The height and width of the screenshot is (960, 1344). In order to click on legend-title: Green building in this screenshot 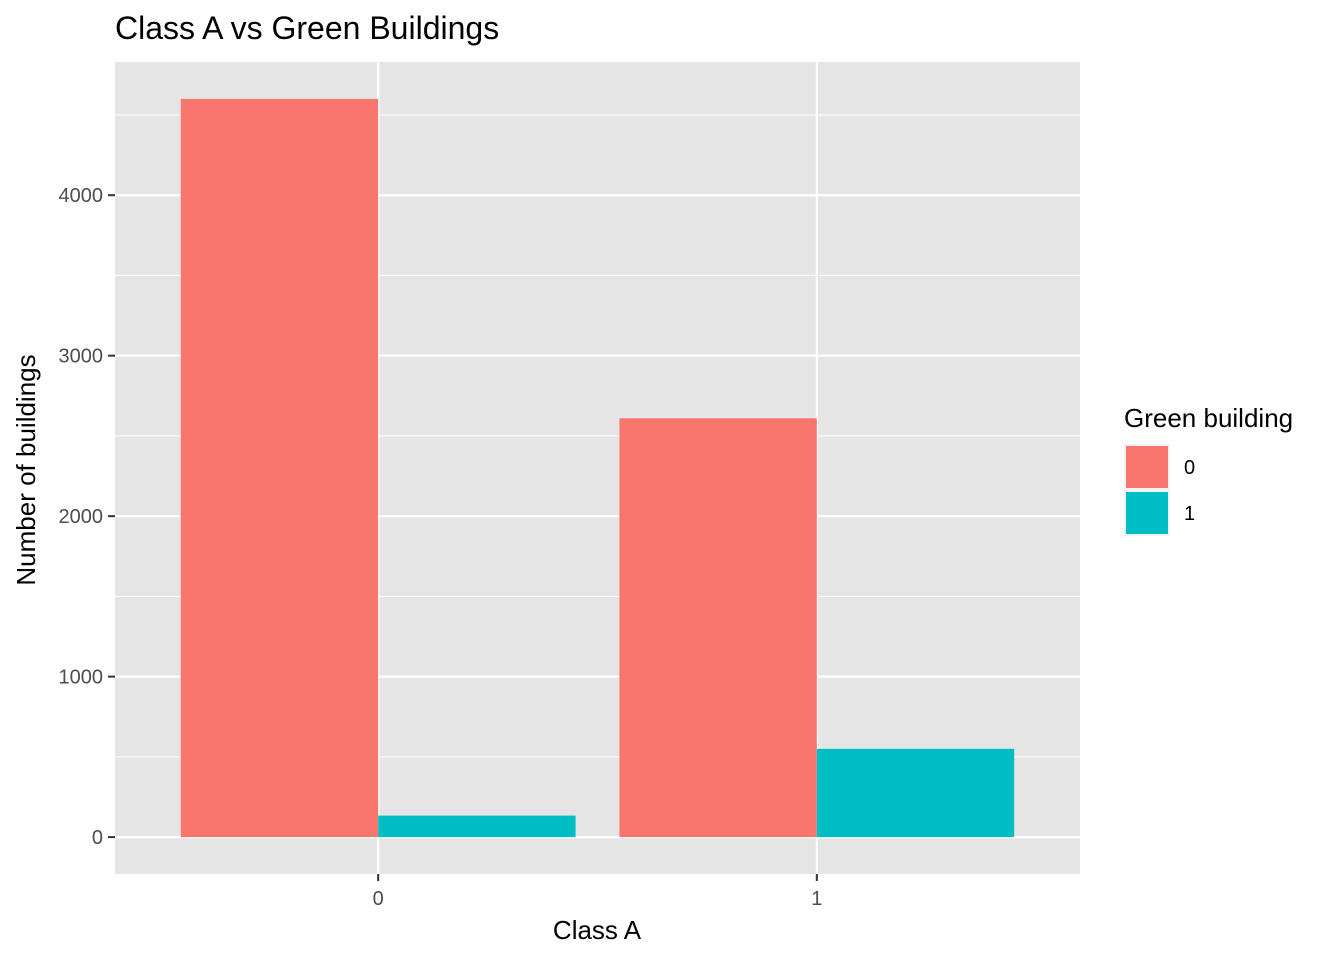, I will do `click(1208, 418)`.